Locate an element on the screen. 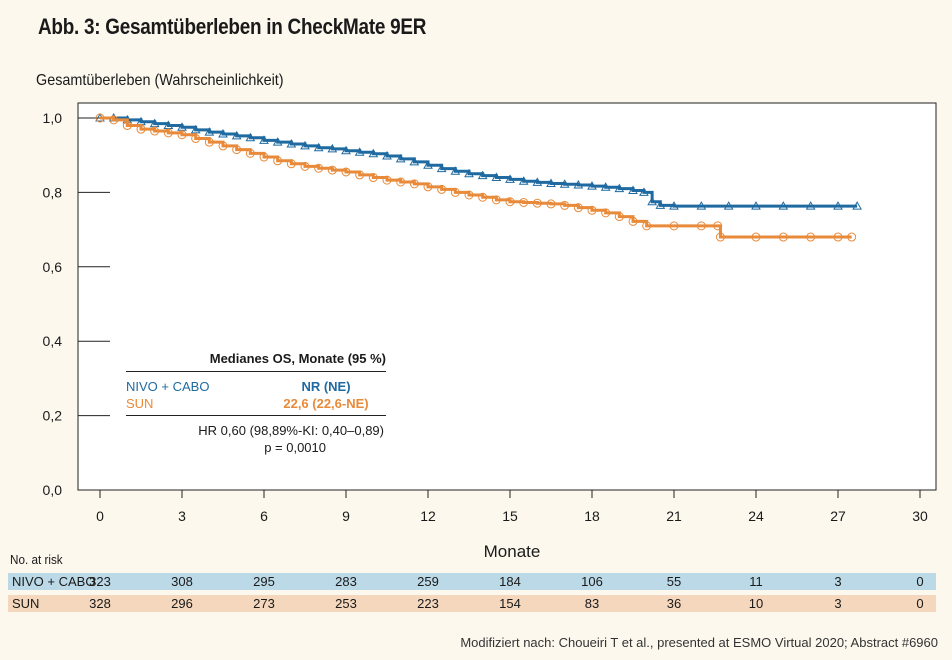 Image resolution: width=952 pixels, height=660 pixels. y-tick-label: 0,2 is located at coordinates (53, 416).